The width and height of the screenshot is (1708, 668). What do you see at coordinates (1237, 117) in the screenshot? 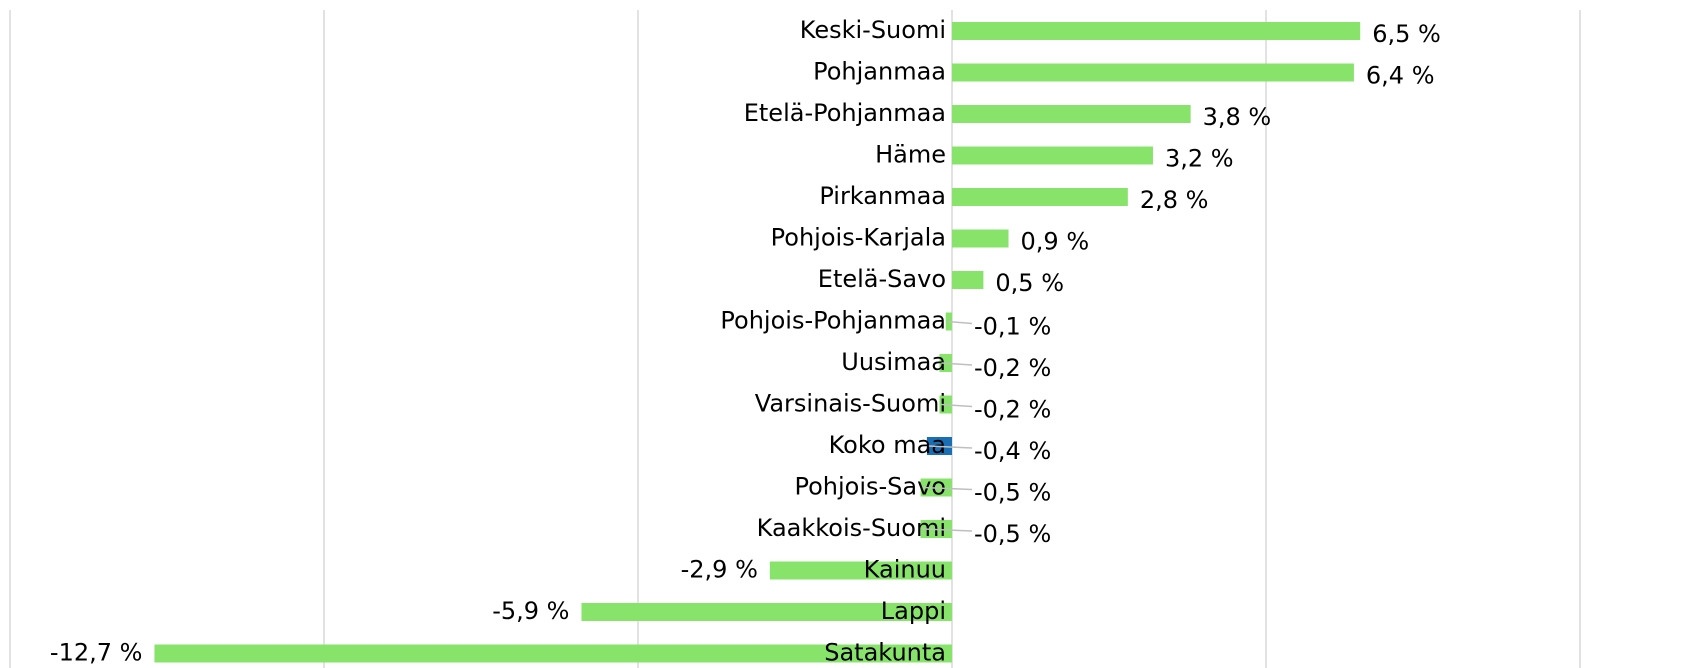
I see `value-label: 3,8 %` at bounding box center [1237, 117].